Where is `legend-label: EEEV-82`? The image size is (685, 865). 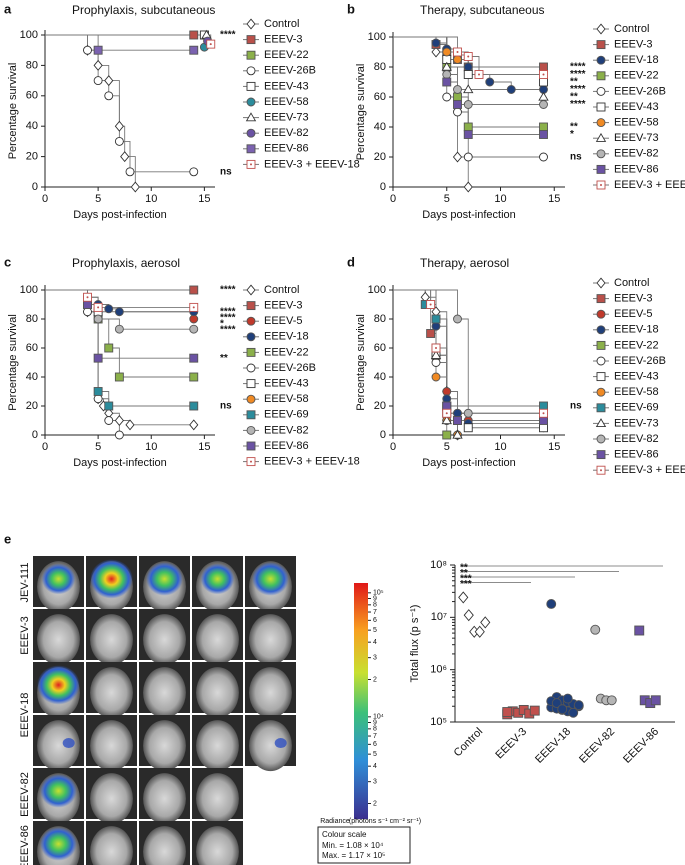 legend-label: EEEV-82 is located at coordinates (286, 133).